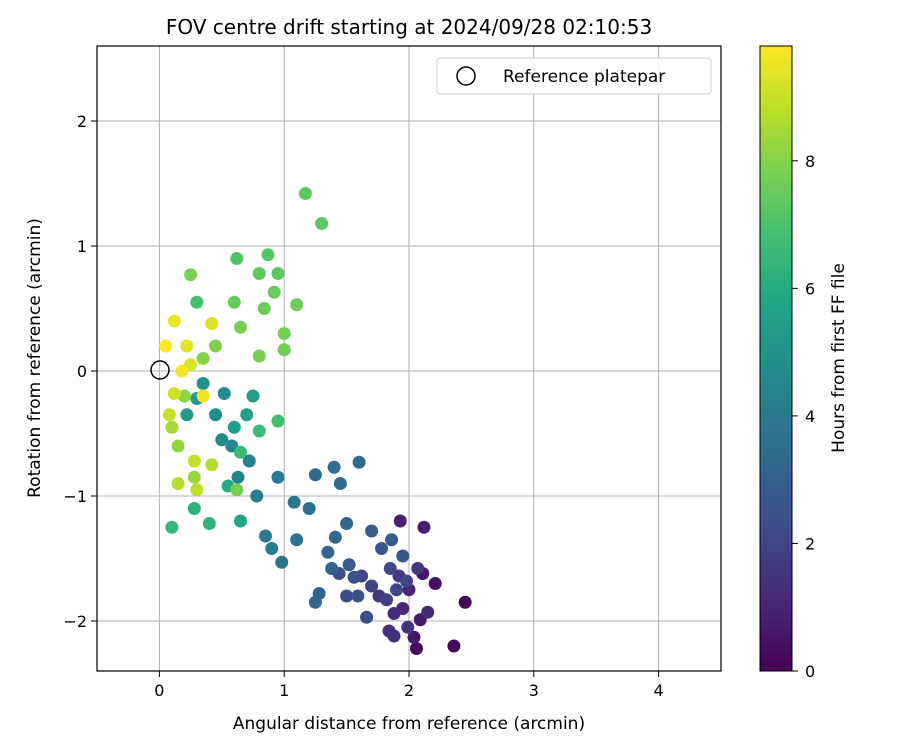  What do you see at coordinates (584, 77) in the screenshot?
I see `legend-label: Reference platepar` at bounding box center [584, 77].